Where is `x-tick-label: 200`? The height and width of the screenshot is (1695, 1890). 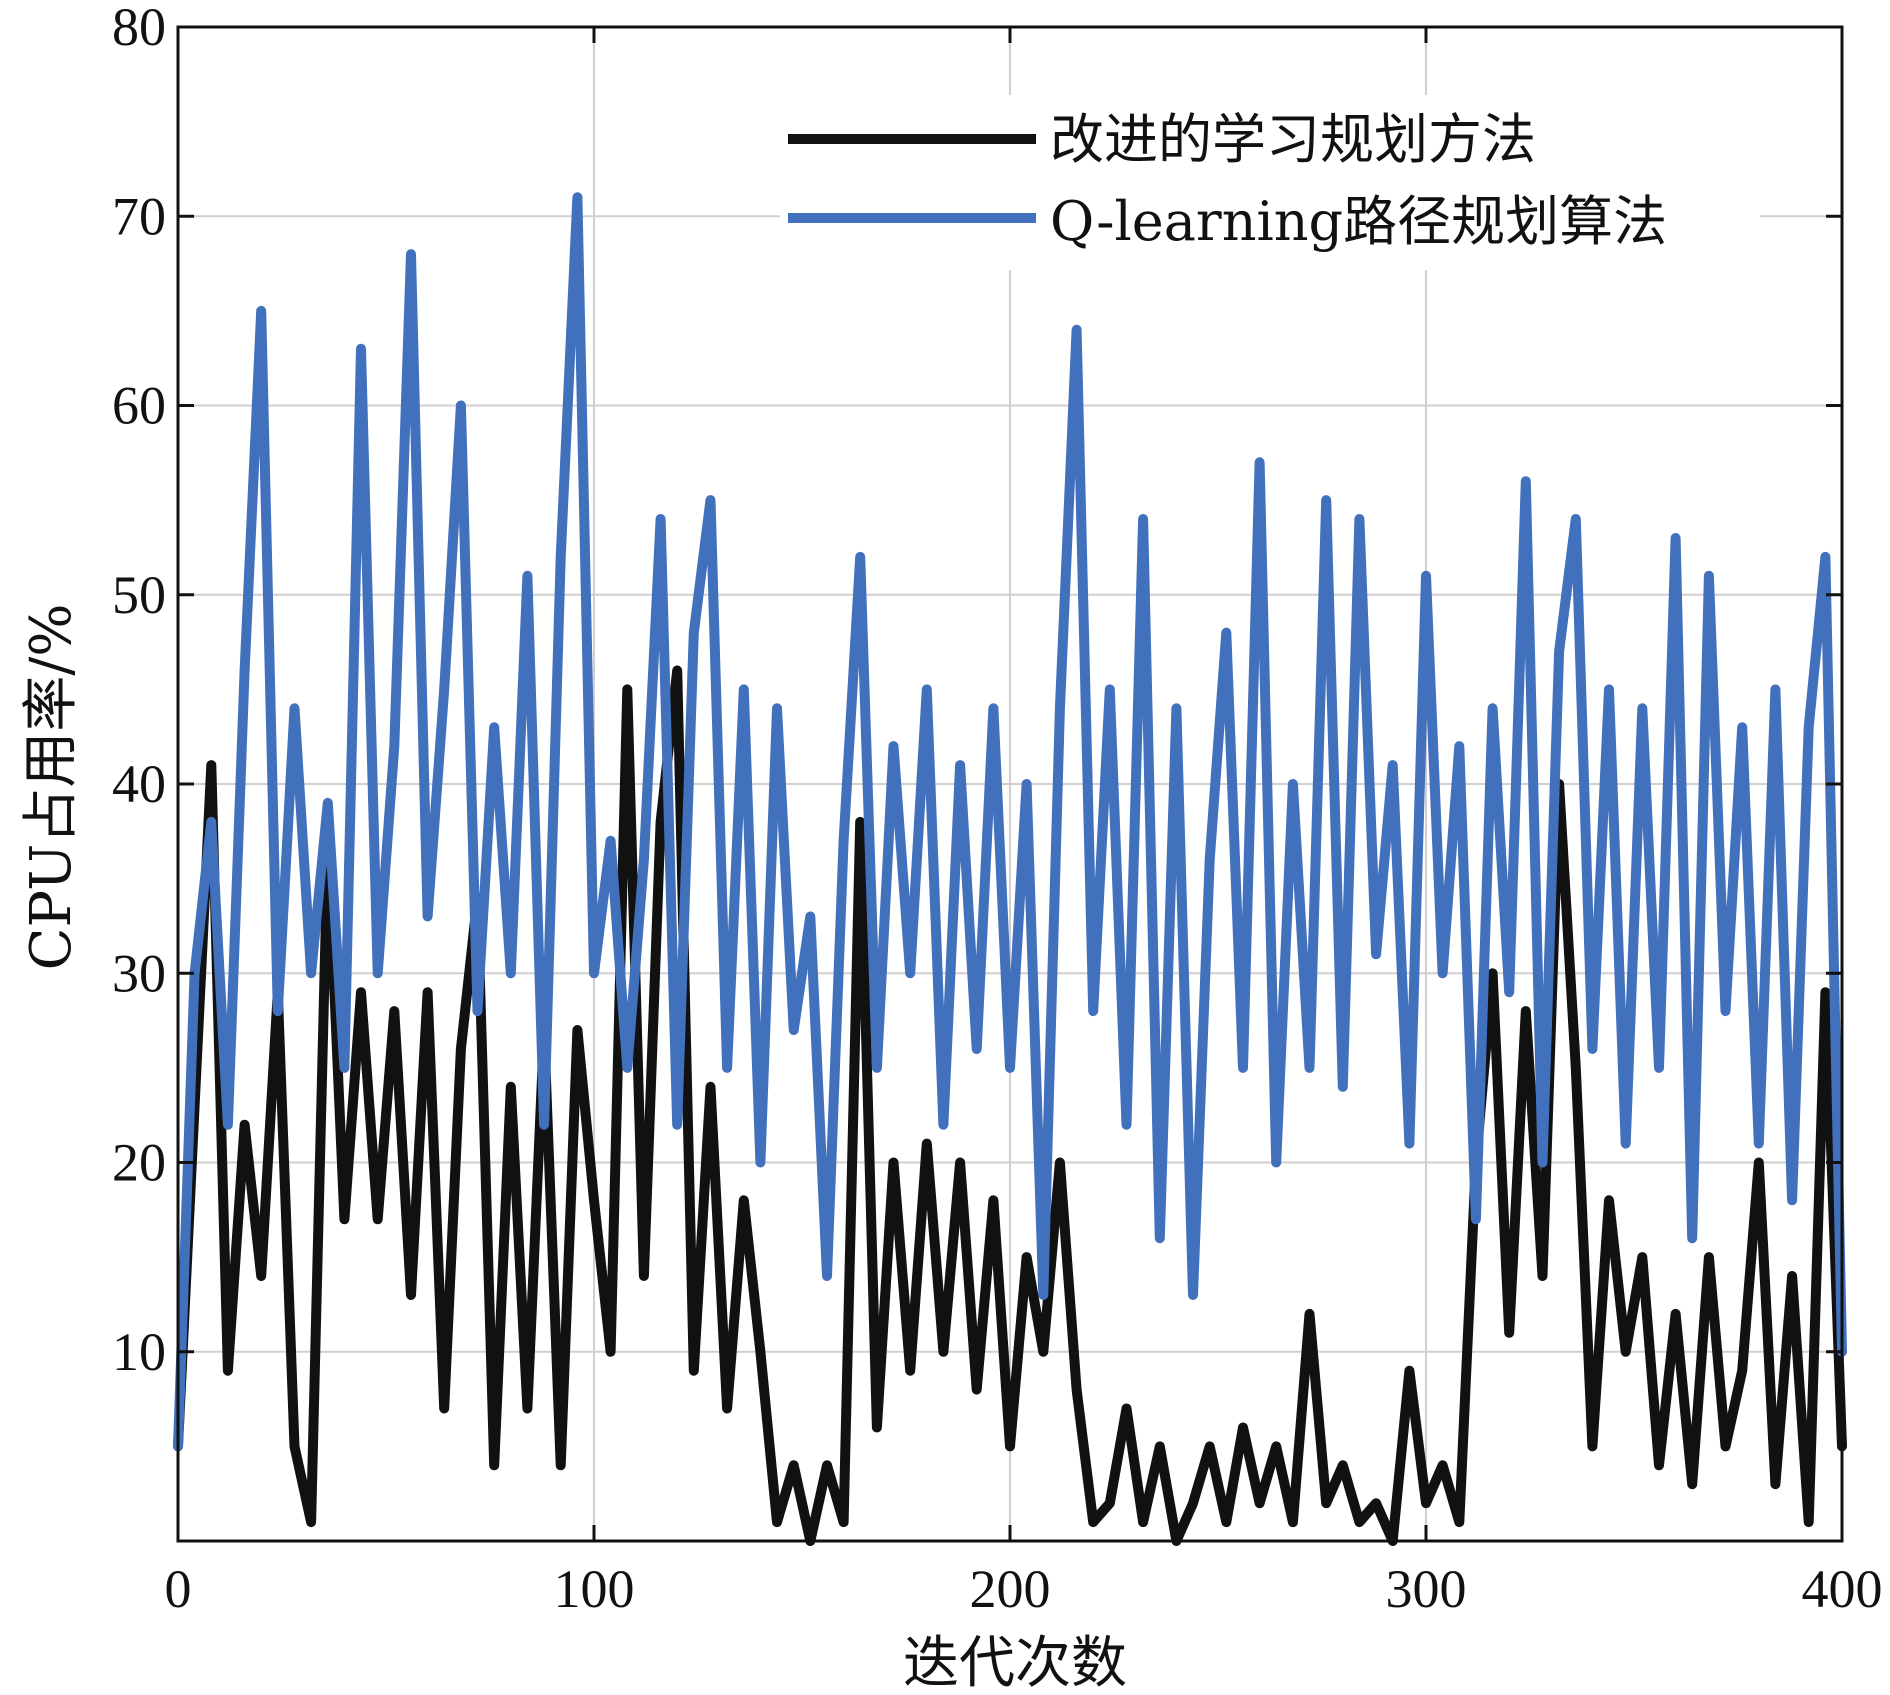 x-tick-label: 200 is located at coordinates (1010, 1589).